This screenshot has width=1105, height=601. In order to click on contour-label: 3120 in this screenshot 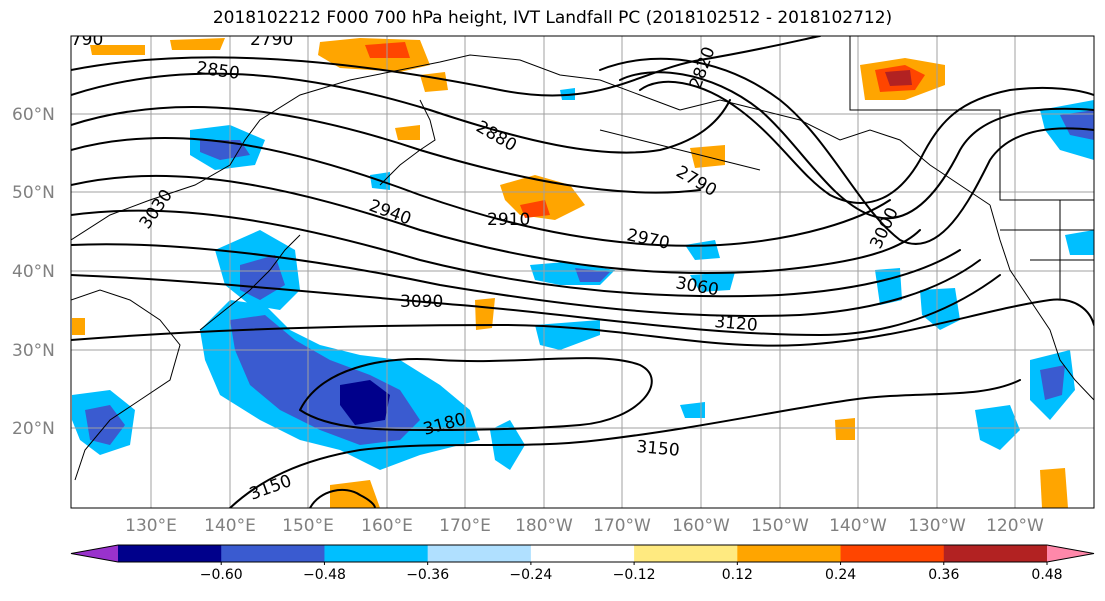, I will do `click(736, 324)`.